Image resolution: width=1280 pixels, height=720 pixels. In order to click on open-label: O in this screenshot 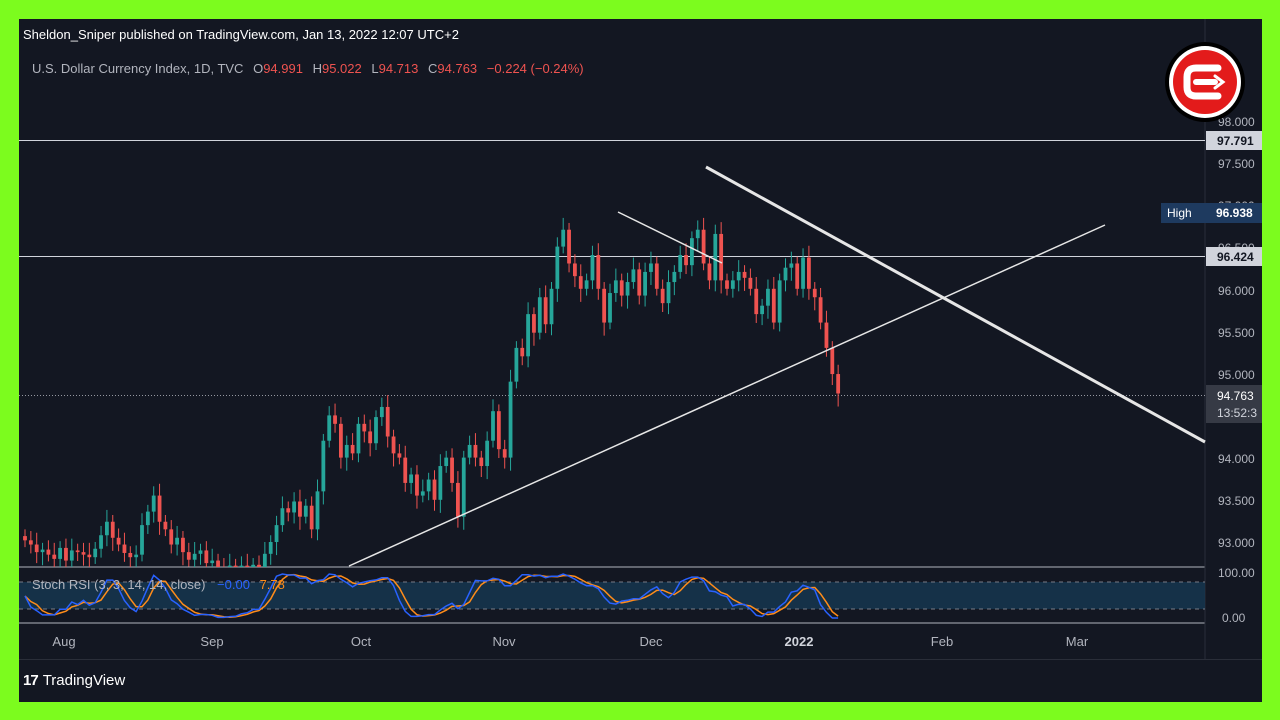, I will do `click(258, 68)`.